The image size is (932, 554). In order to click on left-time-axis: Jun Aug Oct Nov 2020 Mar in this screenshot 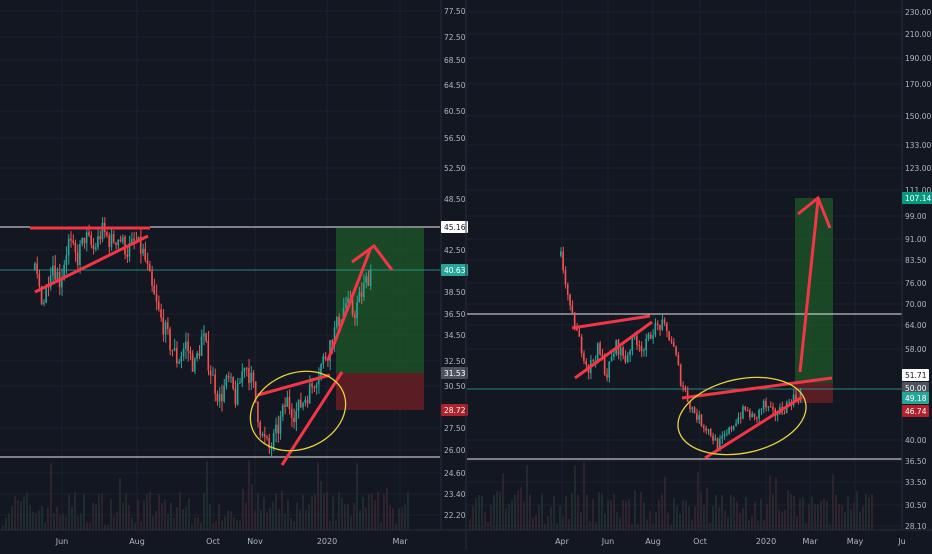, I will do `click(232, 541)`.